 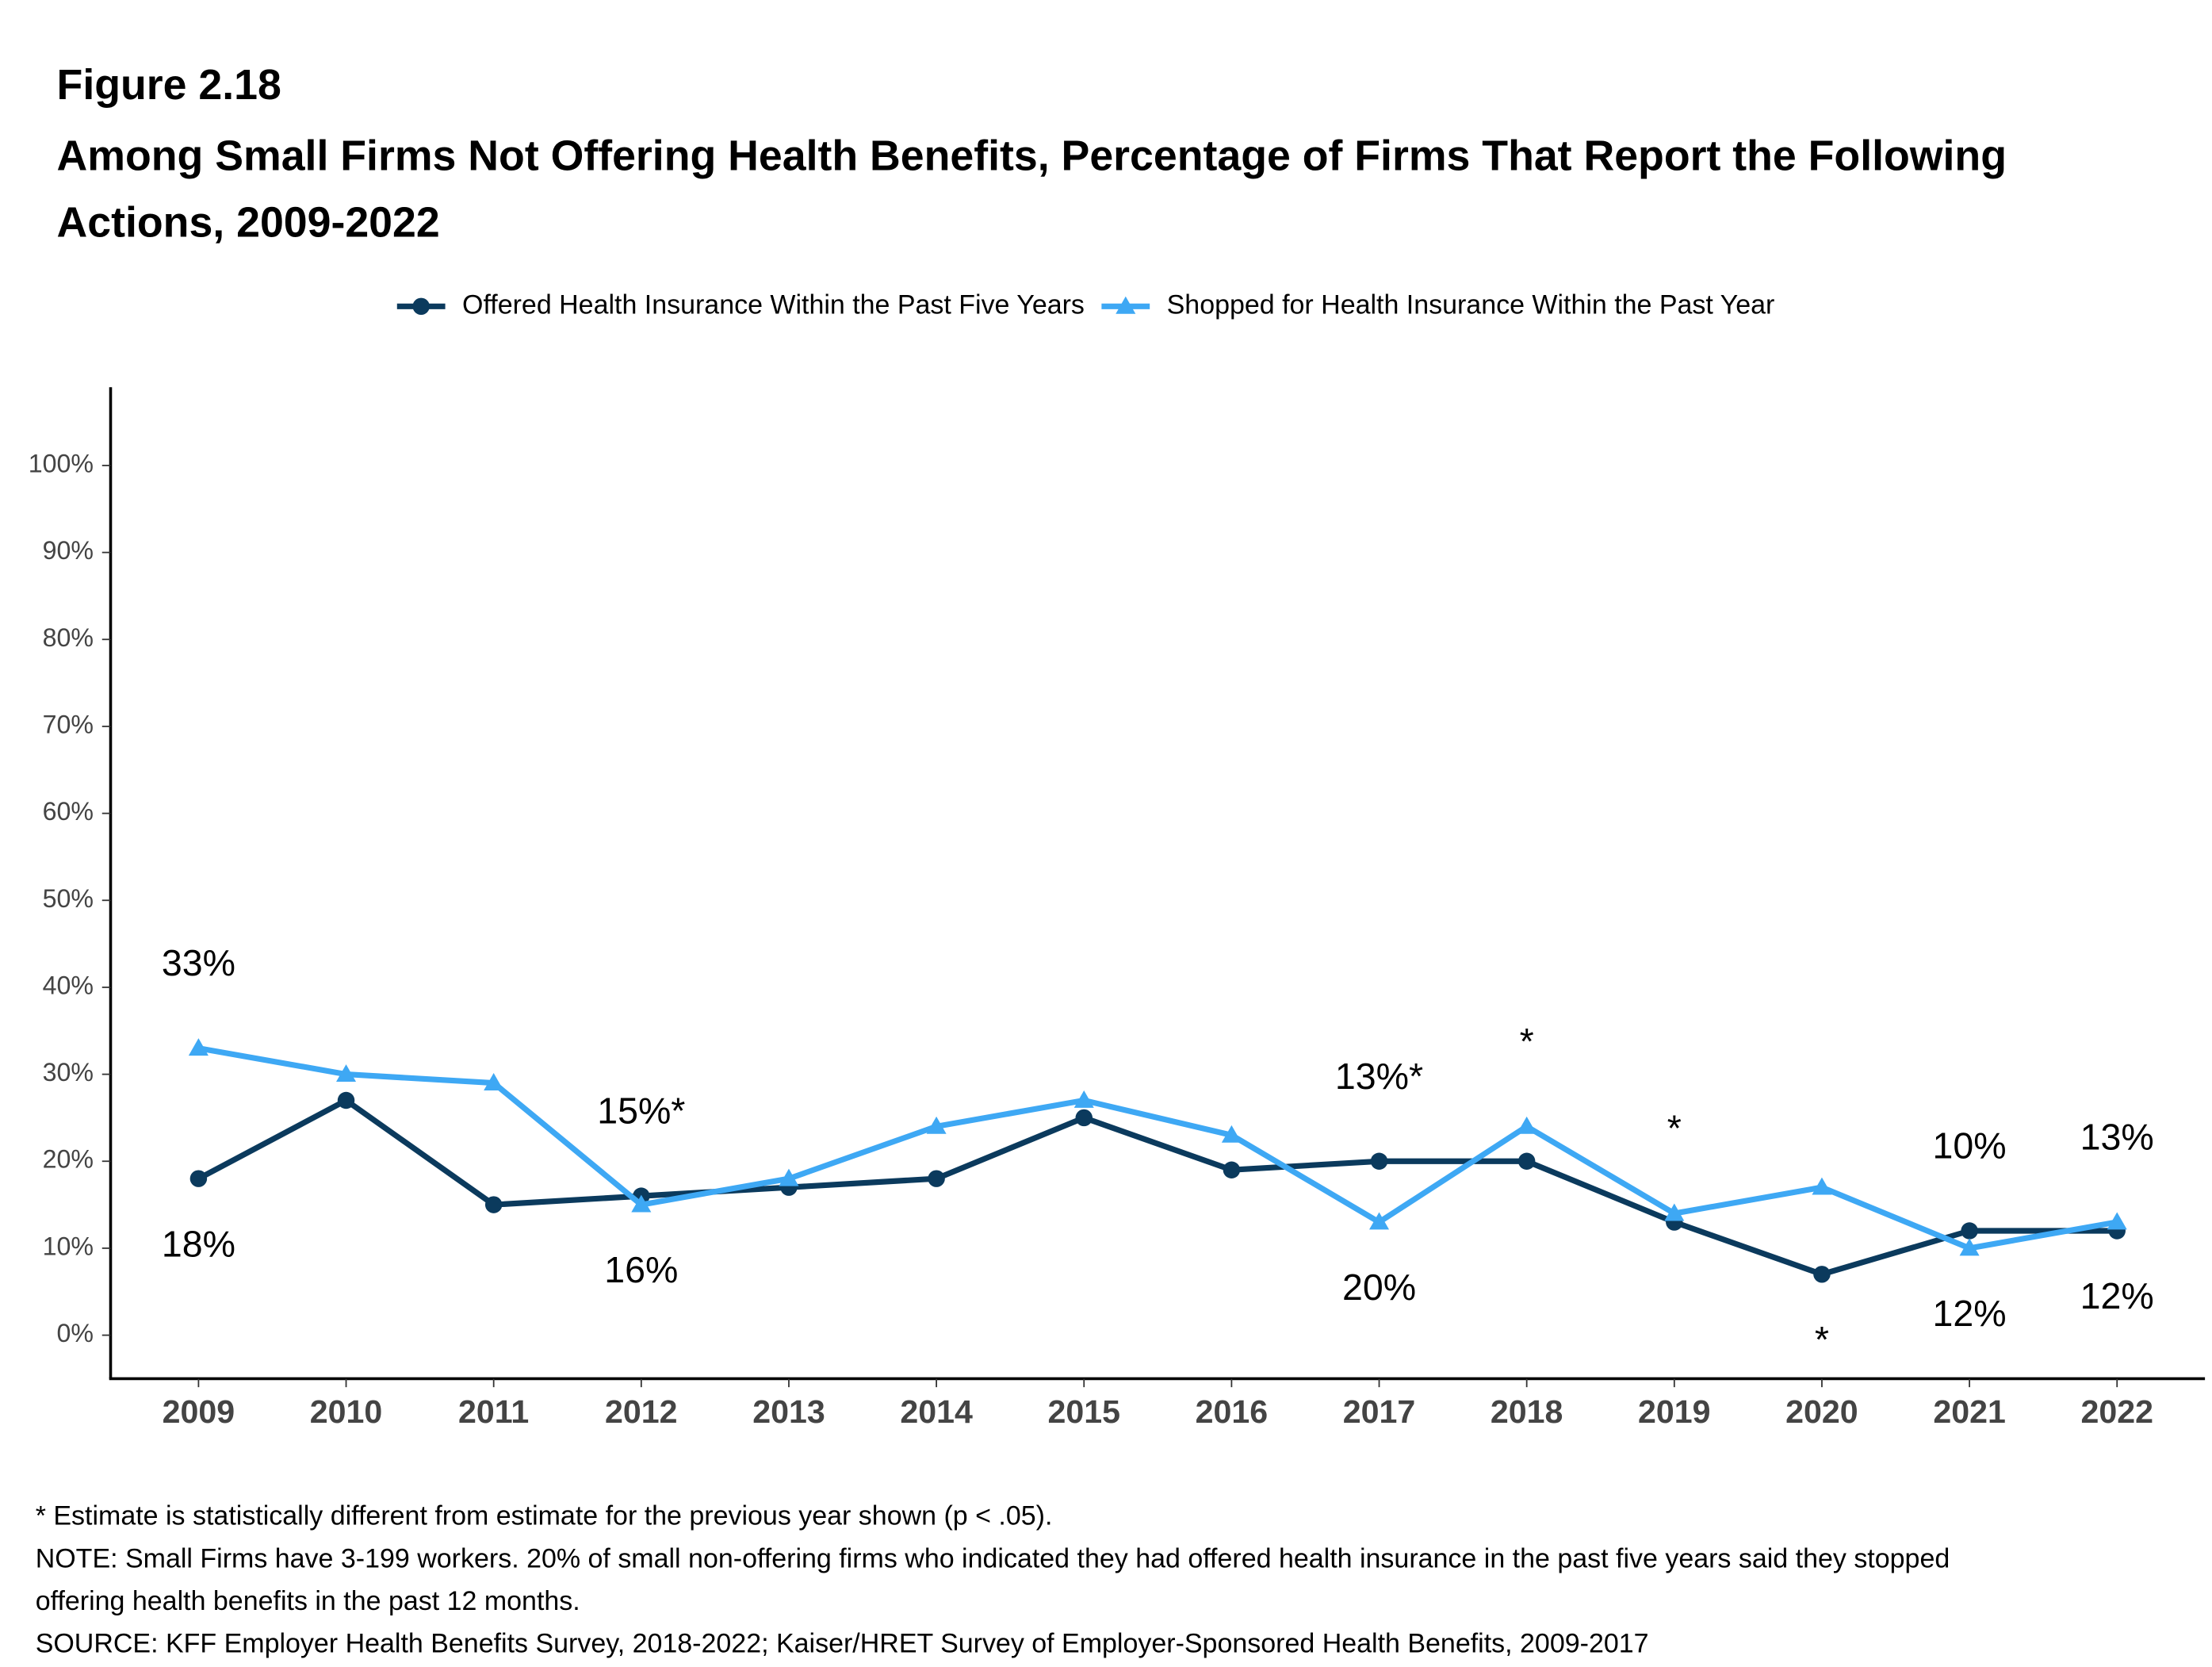 What do you see at coordinates (61, 463) in the screenshot?
I see `y-tick-label: 100%` at bounding box center [61, 463].